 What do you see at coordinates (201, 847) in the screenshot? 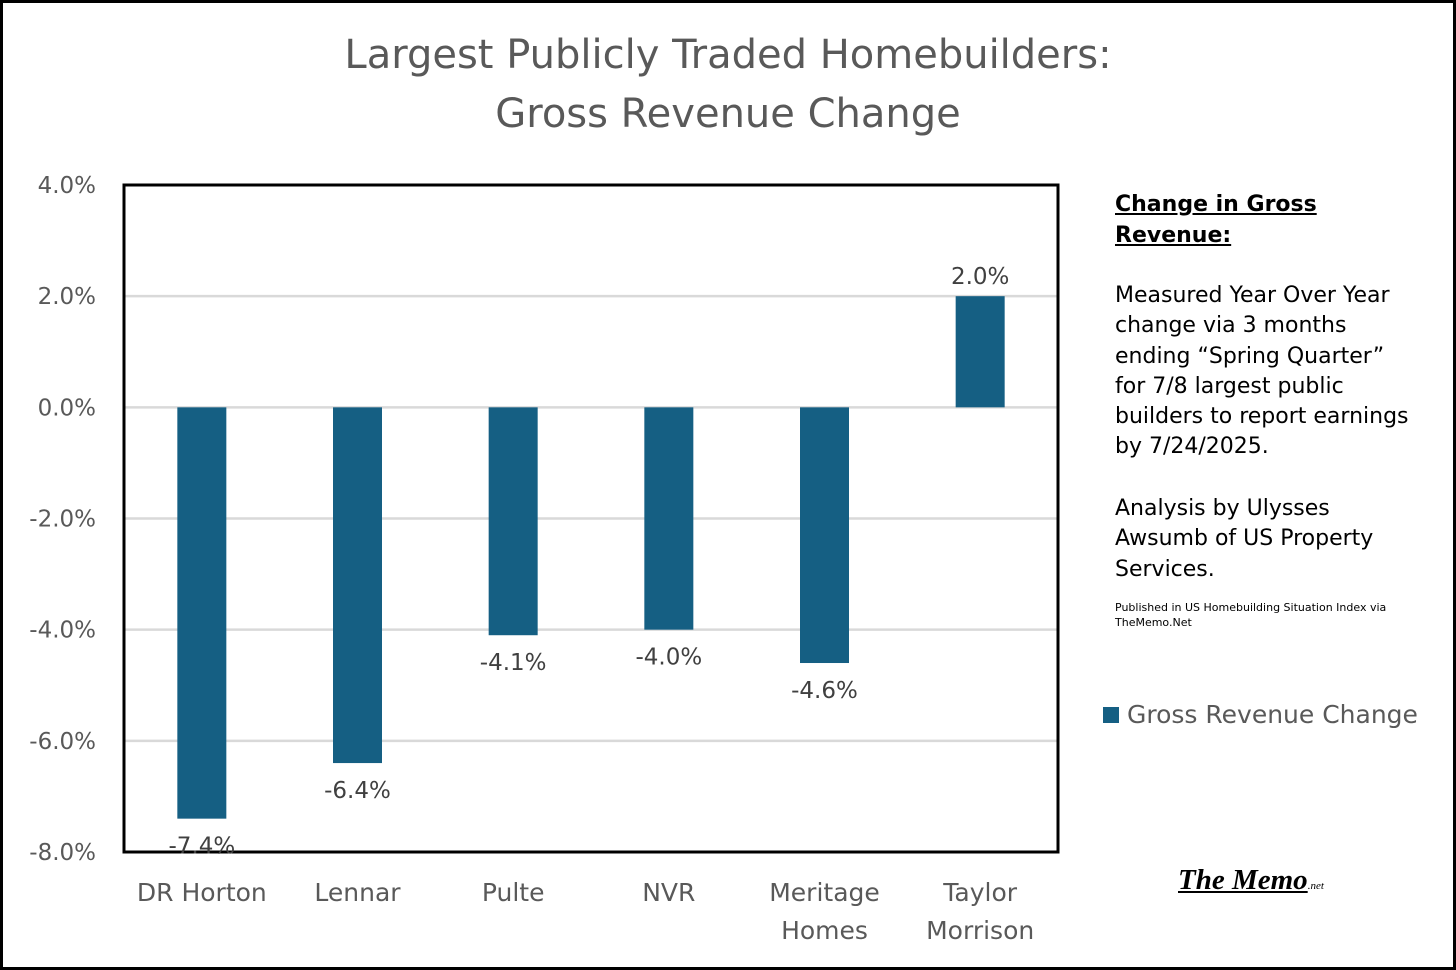
I see `data-label-0: -7.4%` at bounding box center [201, 847].